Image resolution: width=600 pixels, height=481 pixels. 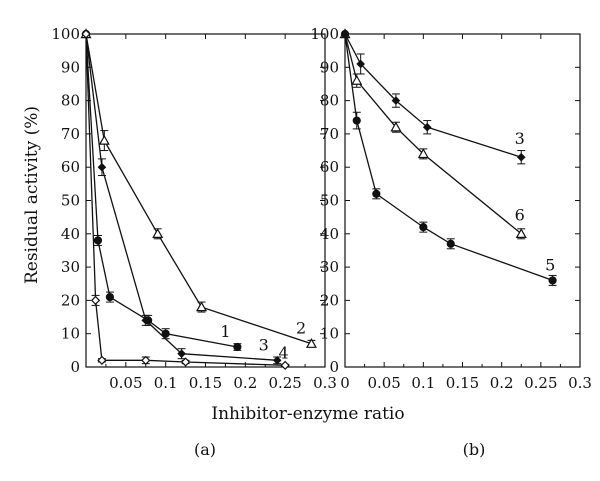 I want to click on x-tick-label: 0, so click(x=345, y=383).